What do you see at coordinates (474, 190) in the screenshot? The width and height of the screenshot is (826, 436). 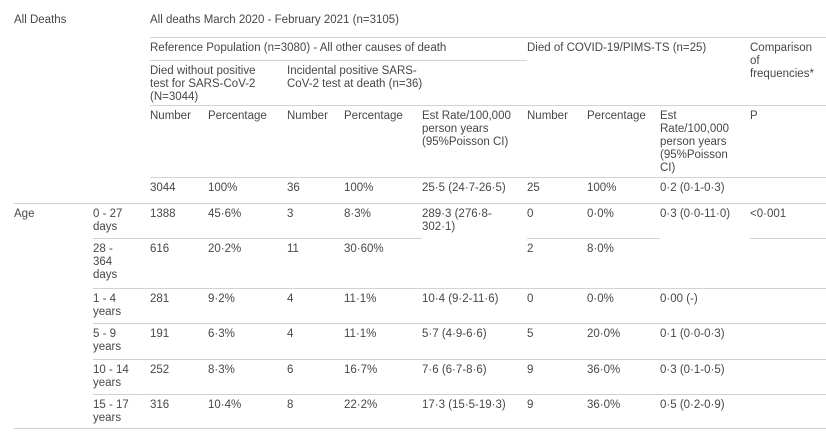 I see `cell-ref-est-rate: 25·5 (24·7-26·5)` at bounding box center [474, 190].